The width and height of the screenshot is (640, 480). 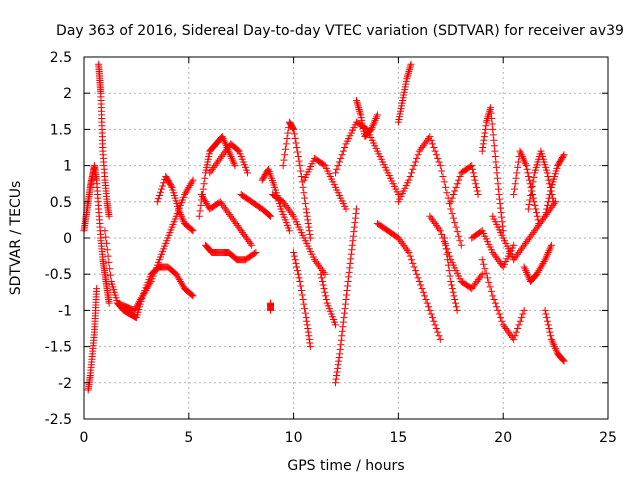 I want to click on y-tick-label: 1.5, so click(x=61, y=130).